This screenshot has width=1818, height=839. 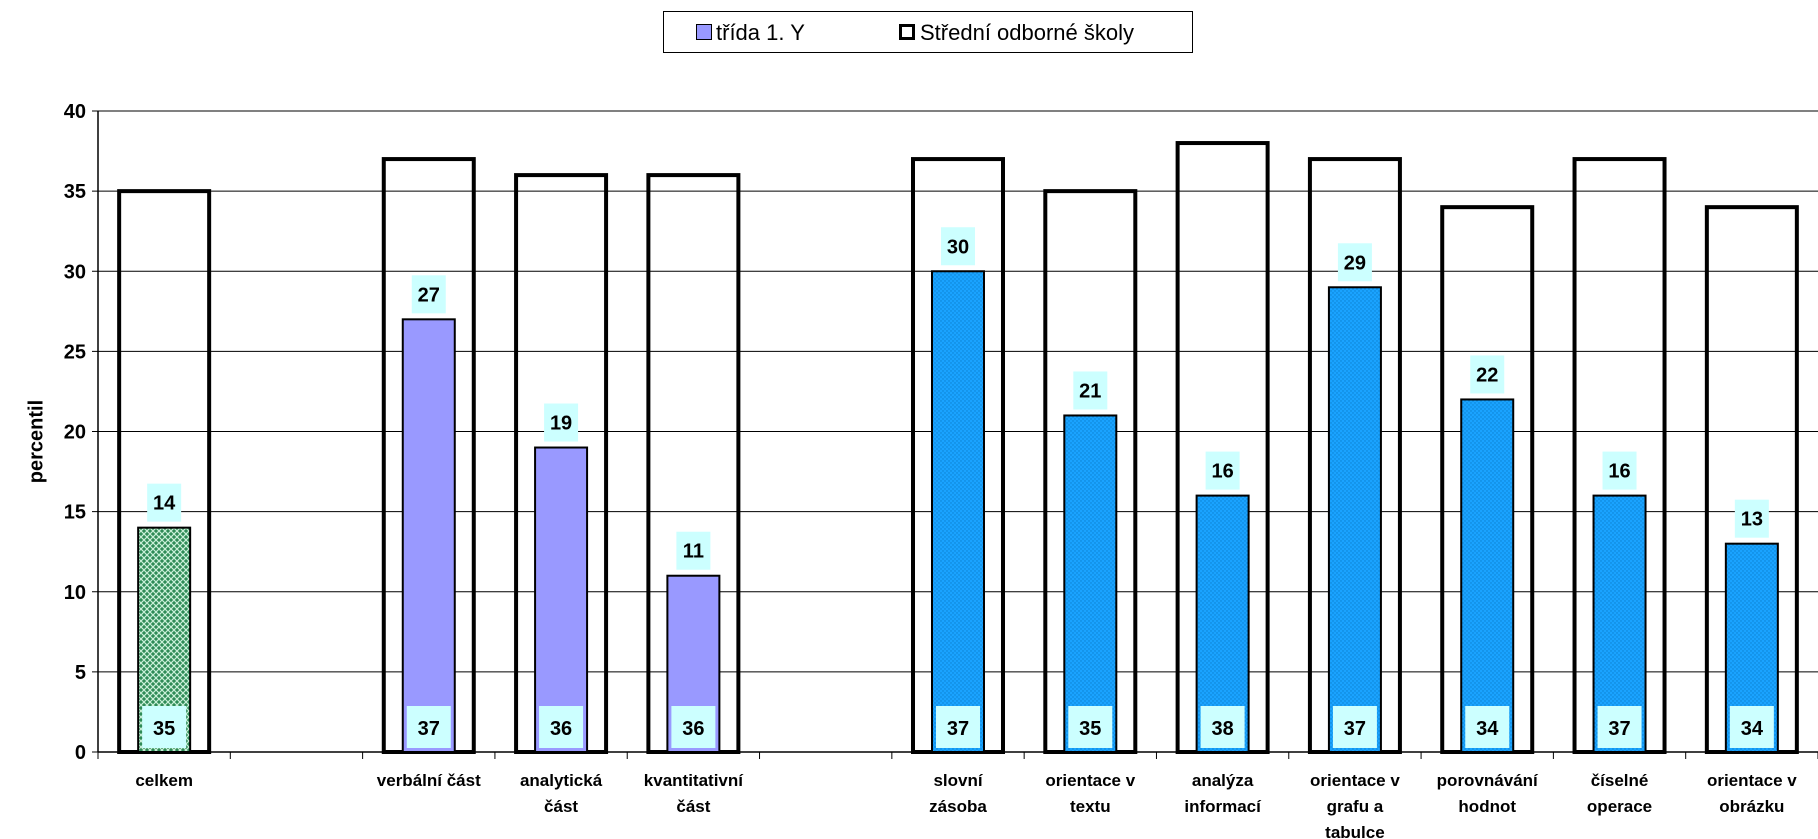 What do you see at coordinates (75, 593) in the screenshot?
I see `y-tick-label: 10` at bounding box center [75, 593].